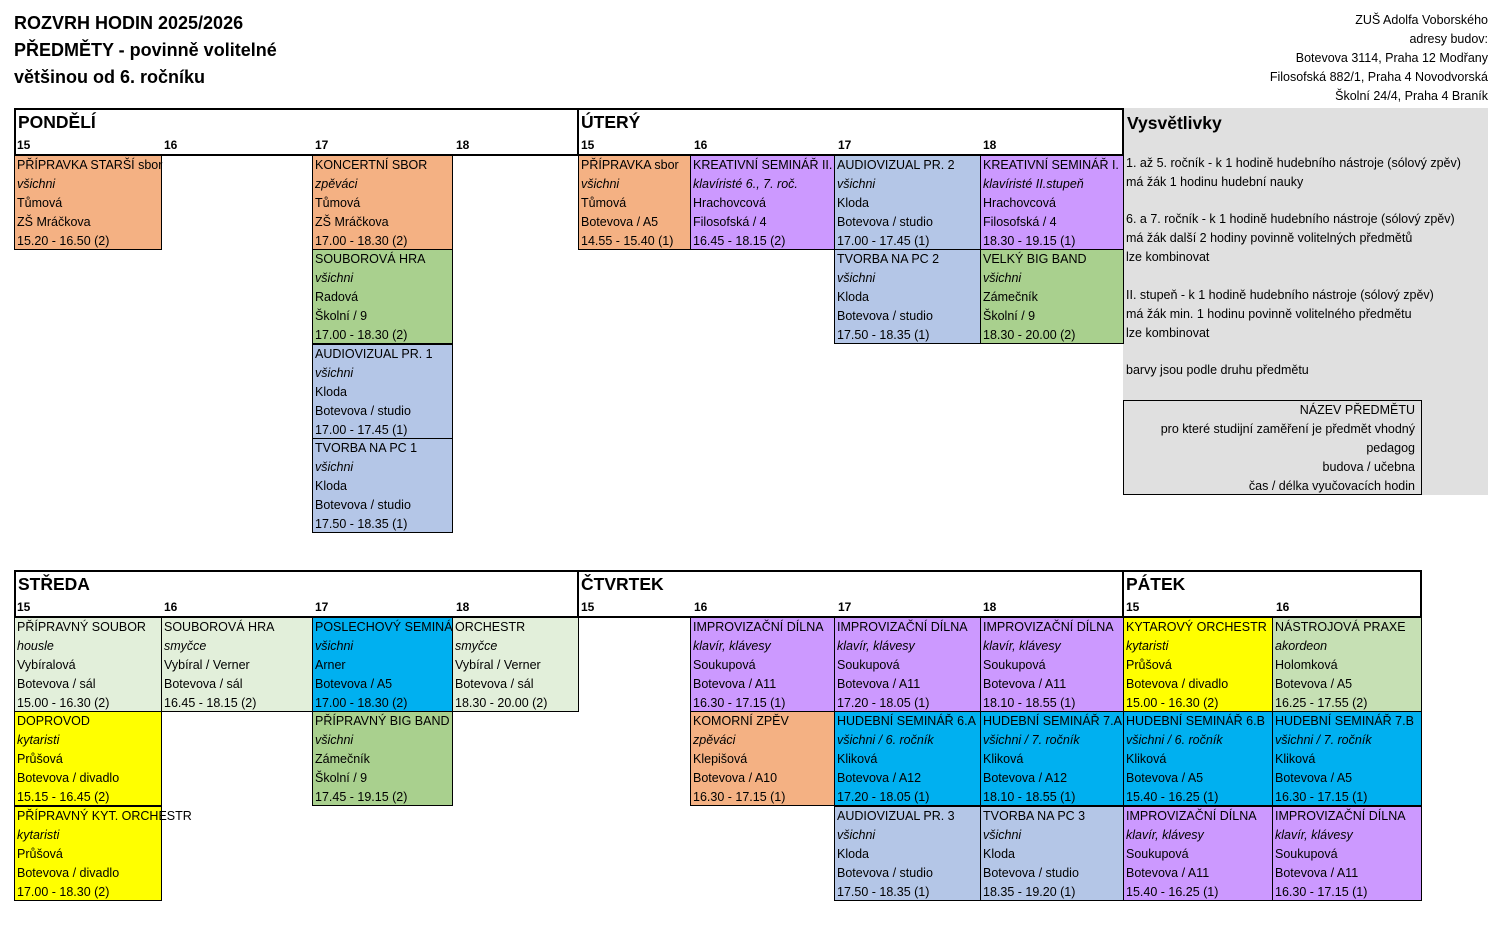  I want to click on lesson-time: 17.00 - 17.45 (1), so click(361, 430).